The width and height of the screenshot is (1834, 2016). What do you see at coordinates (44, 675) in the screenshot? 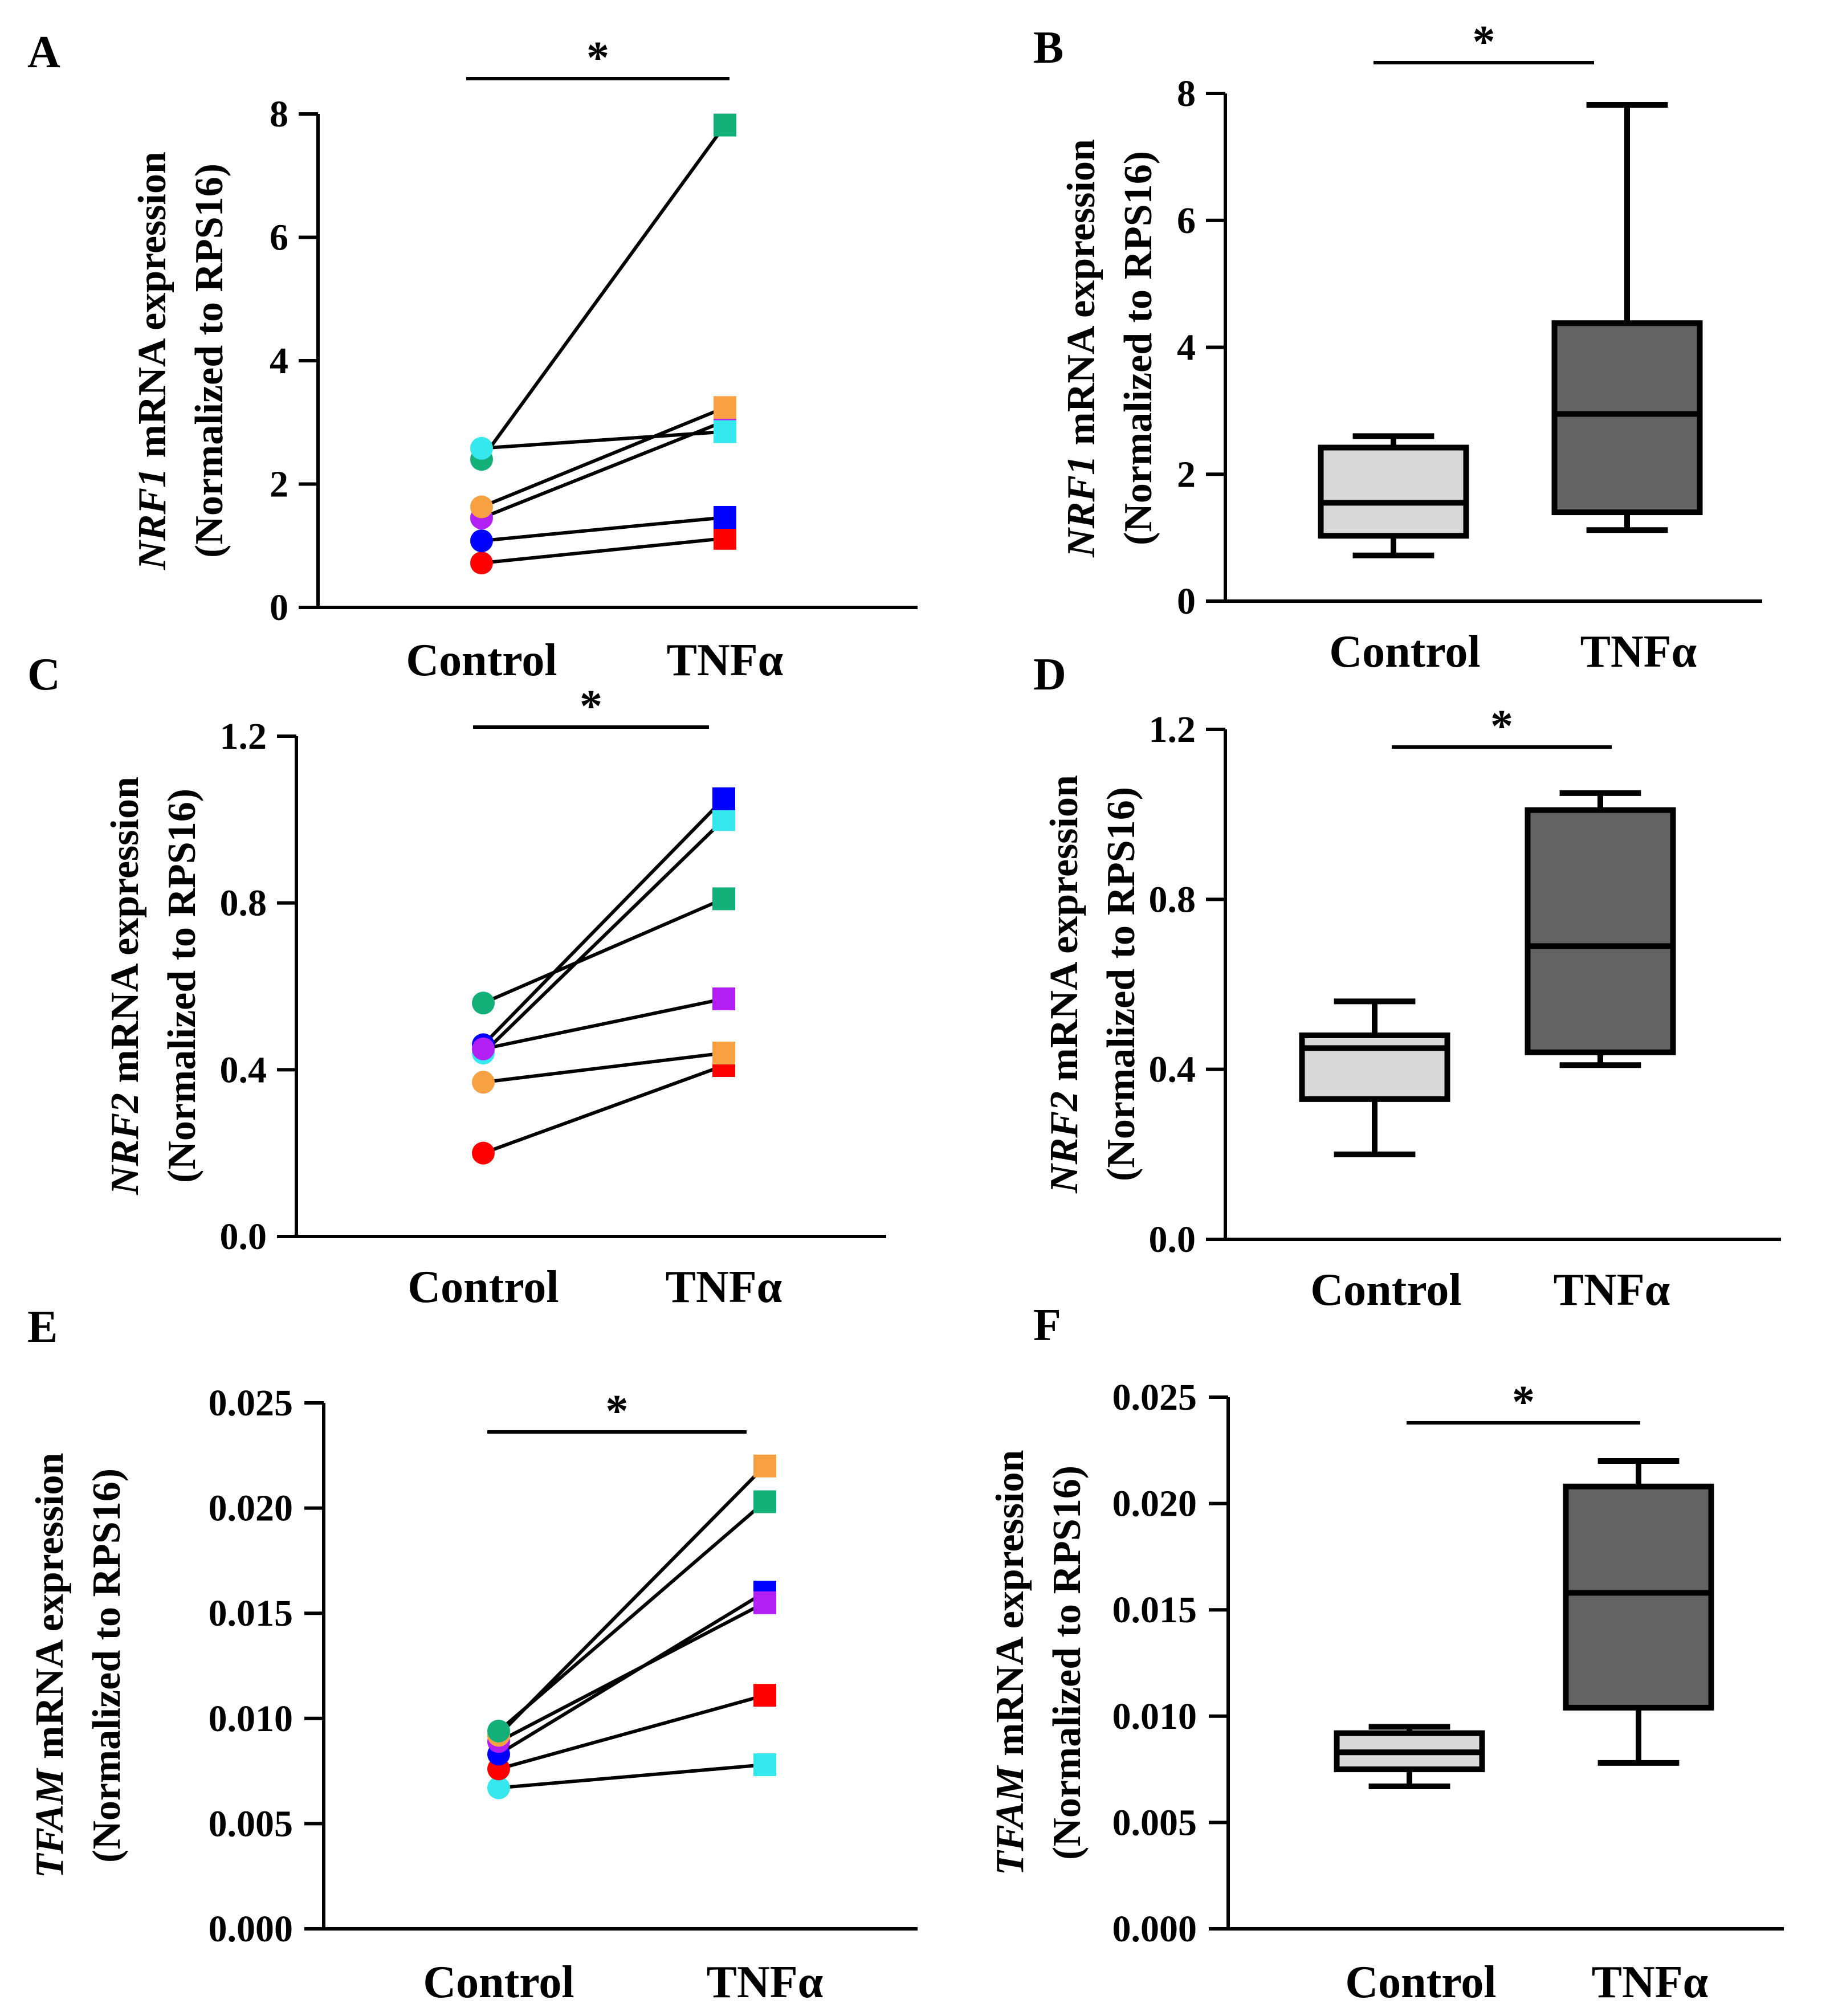
I see `panel-label: C` at bounding box center [44, 675].